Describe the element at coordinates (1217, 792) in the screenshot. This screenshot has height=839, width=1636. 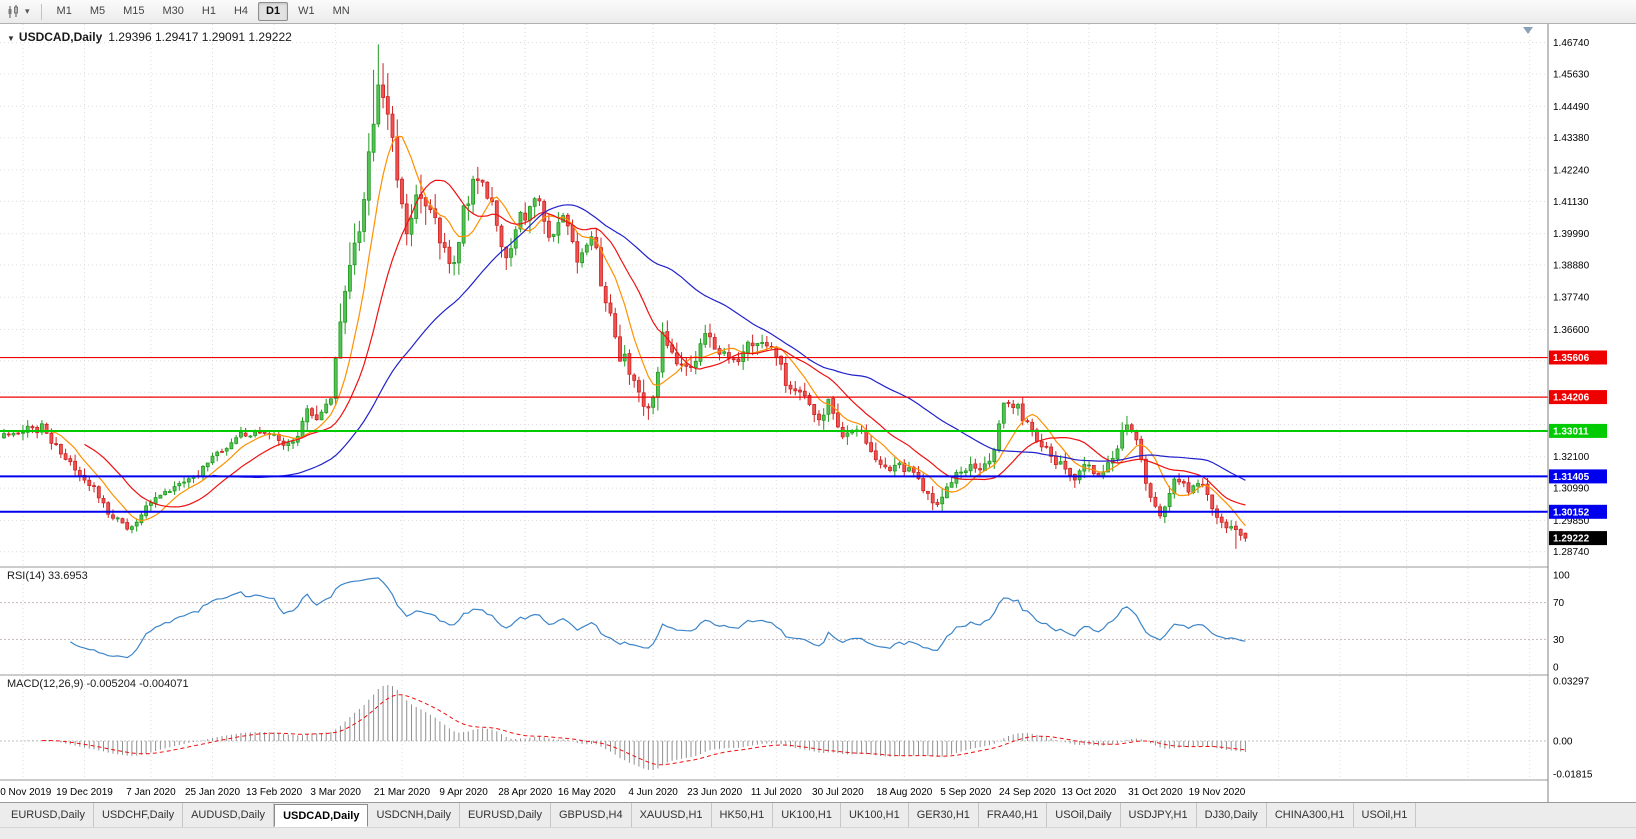
I see `date-tick-label: 19 Nov 2020` at that location.